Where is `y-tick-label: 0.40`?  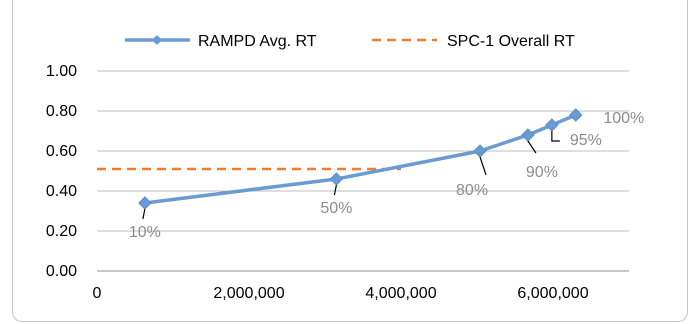
y-tick-label: 0.40 is located at coordinates (61, 191).